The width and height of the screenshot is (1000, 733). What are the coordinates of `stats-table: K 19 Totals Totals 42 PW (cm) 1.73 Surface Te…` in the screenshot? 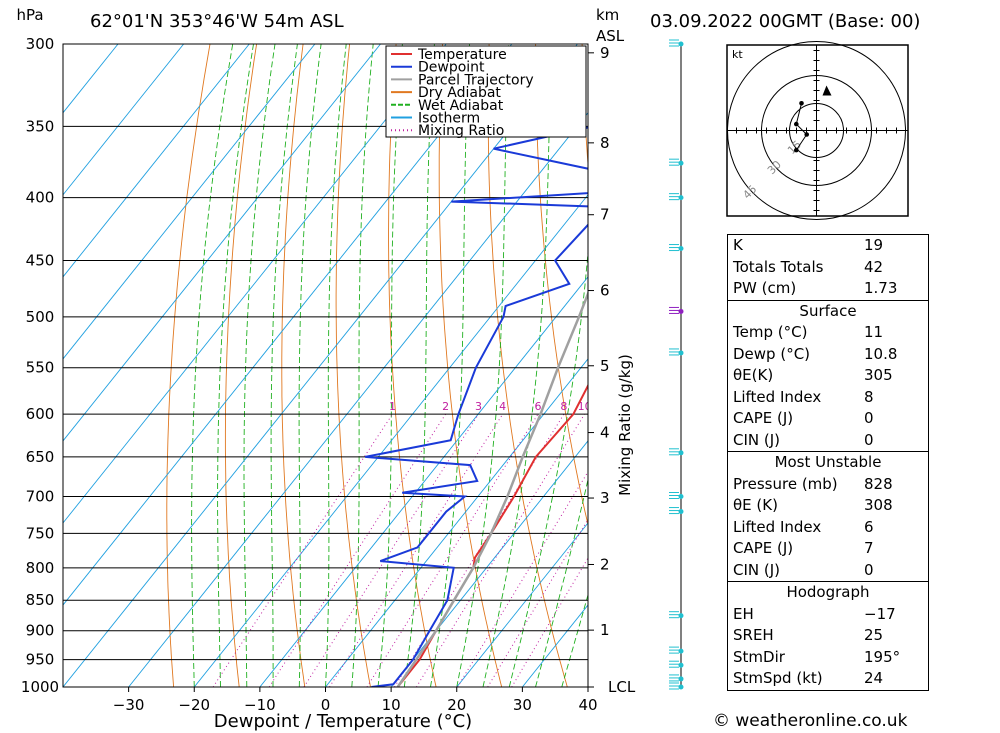 It's located at (828, 462).